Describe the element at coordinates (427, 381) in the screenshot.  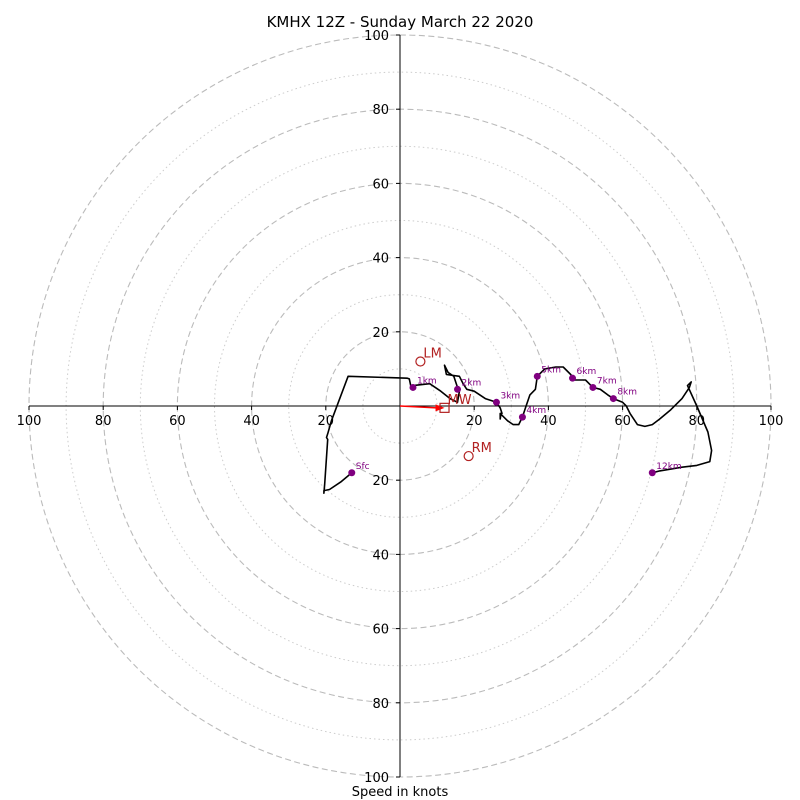
I see `height-marker-label: 1km` at that location.